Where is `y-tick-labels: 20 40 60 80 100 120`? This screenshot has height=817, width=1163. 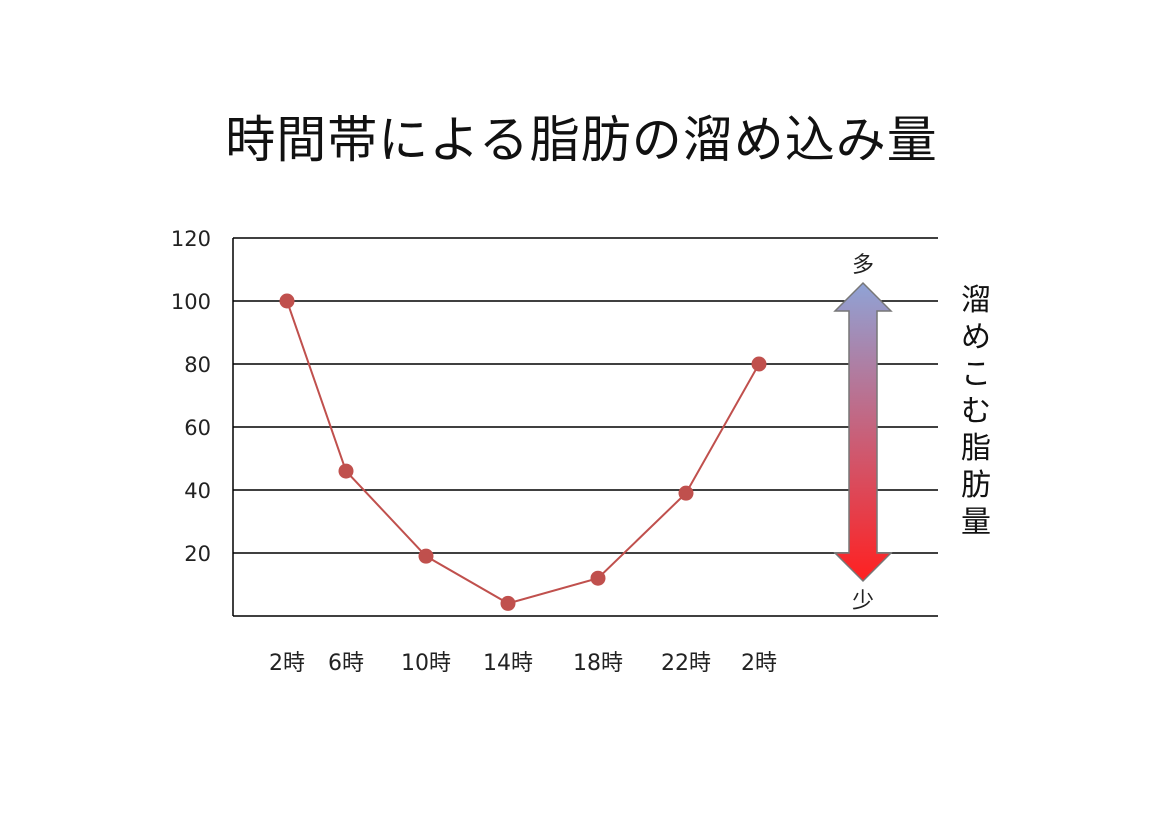
y-tick-labels: 20 40 60 80 100 120 is located at coordinates (191, 396).